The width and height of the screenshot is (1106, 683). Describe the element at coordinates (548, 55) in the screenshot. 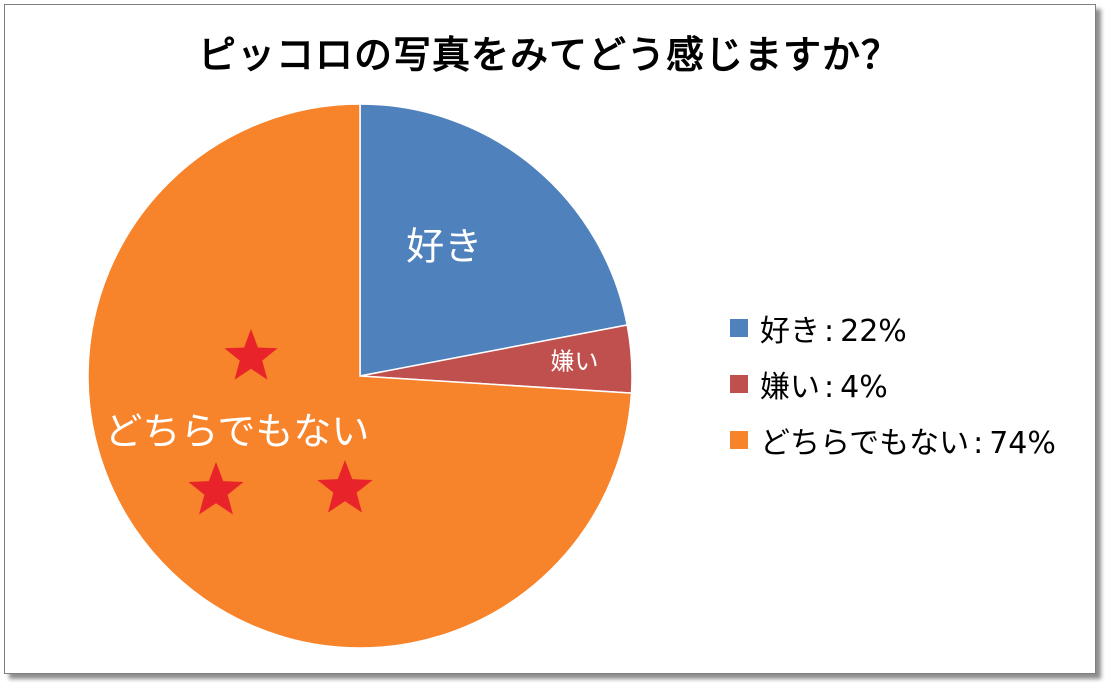

I see `chart-title: ピッコロの写真をみてどう感じますか？` at that location.